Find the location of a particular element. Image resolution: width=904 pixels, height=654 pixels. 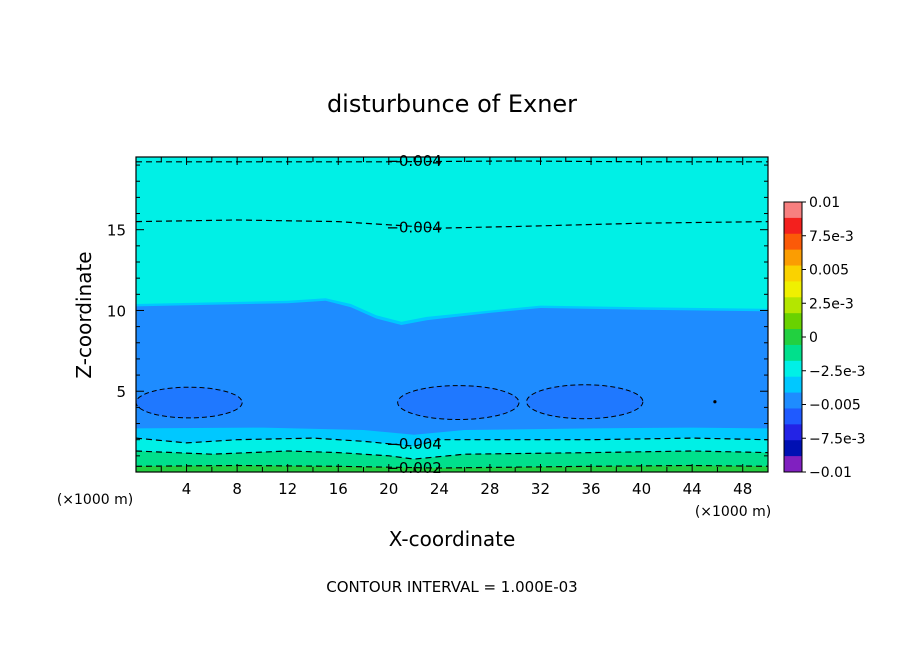

x-tick-label: 44 is located at coordinates (692, 489).